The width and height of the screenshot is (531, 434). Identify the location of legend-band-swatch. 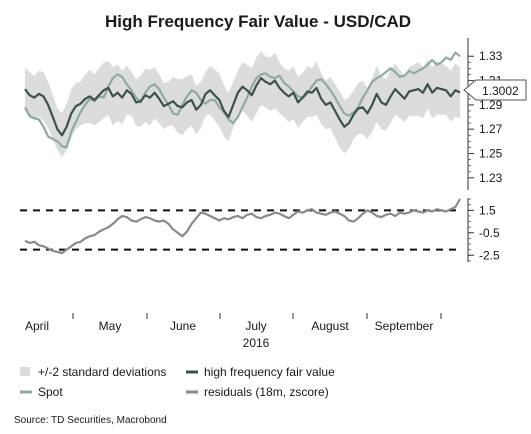
(25, 371).